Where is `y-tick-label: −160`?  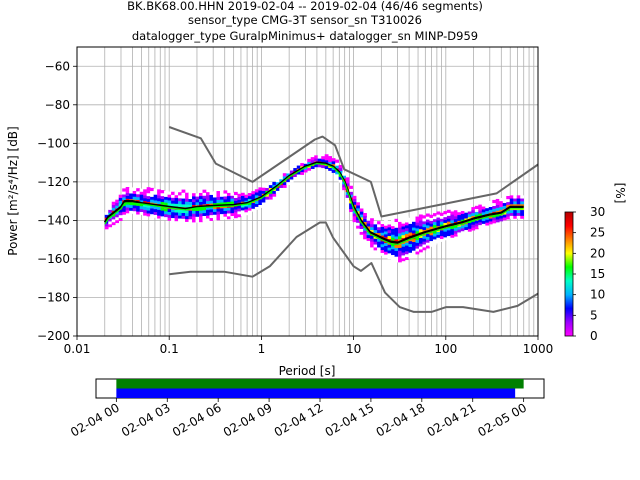 y-tick-label: −160 is located at coordinates (53, 259).